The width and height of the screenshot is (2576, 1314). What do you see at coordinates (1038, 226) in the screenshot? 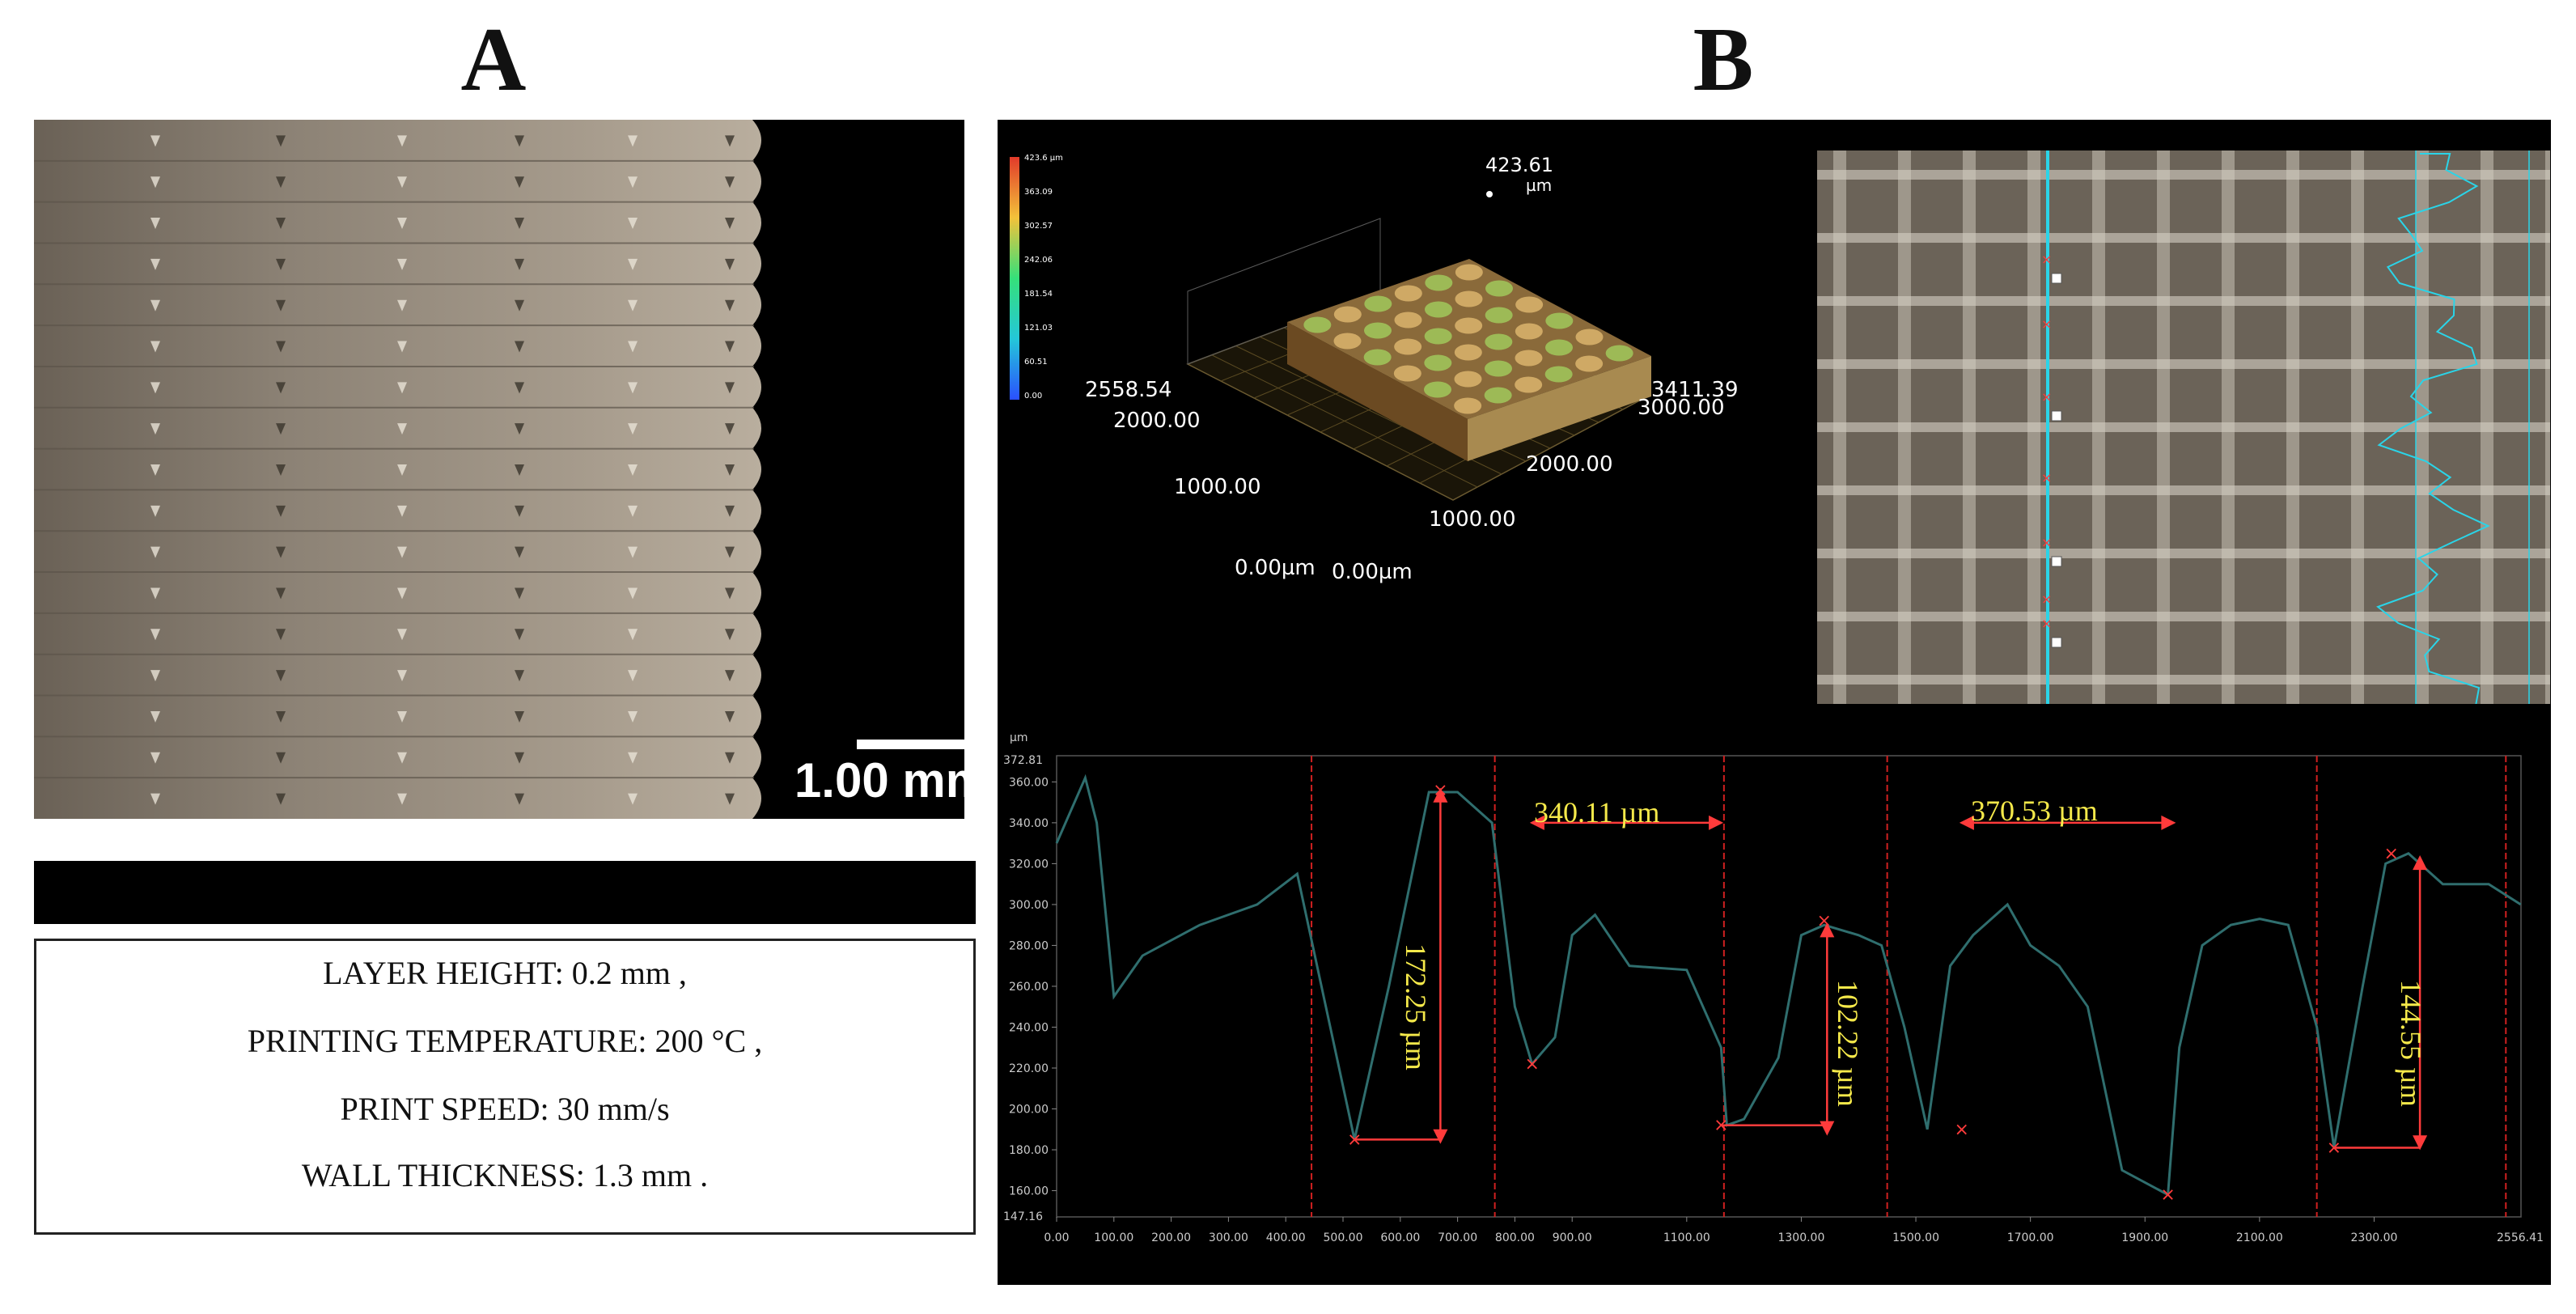
I see `colorbar-tick: 302.57` at bounding box center [1038, 226].